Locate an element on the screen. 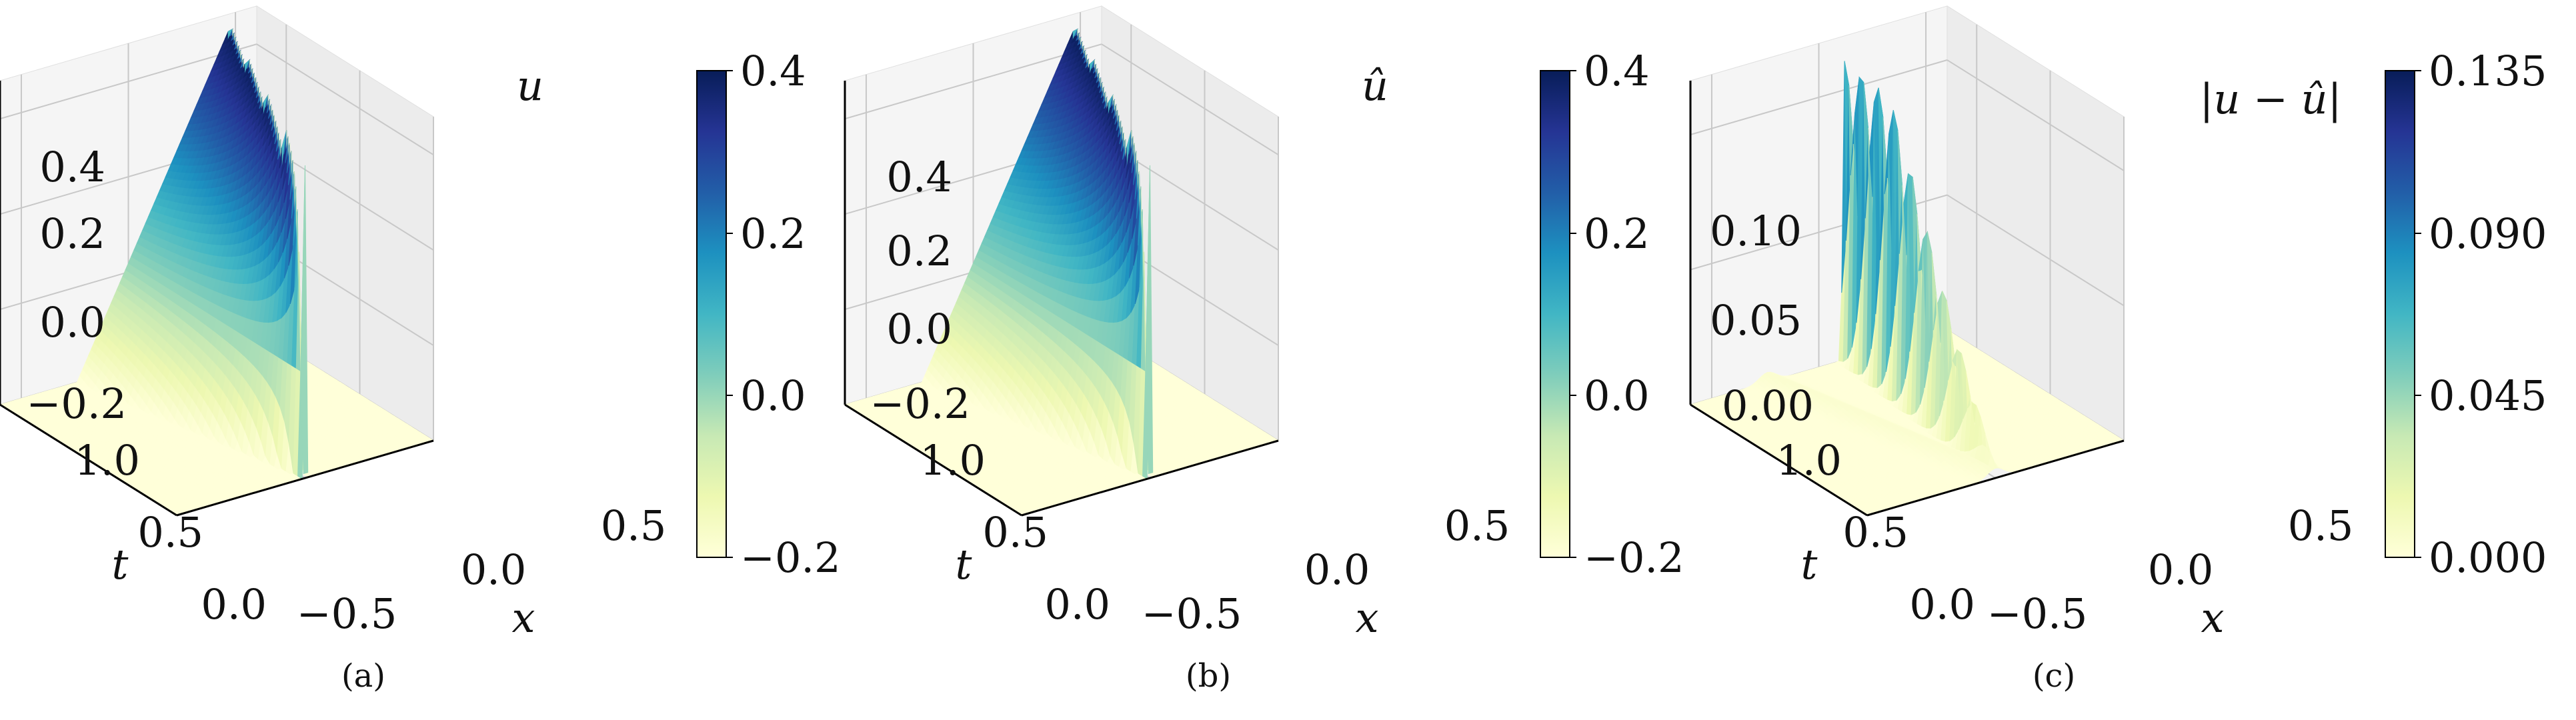 Image resolution: width=2576 pixels, height=720 pixels. panel-a-y-tick-0: 0.0 is located at coordinates (234, 604).